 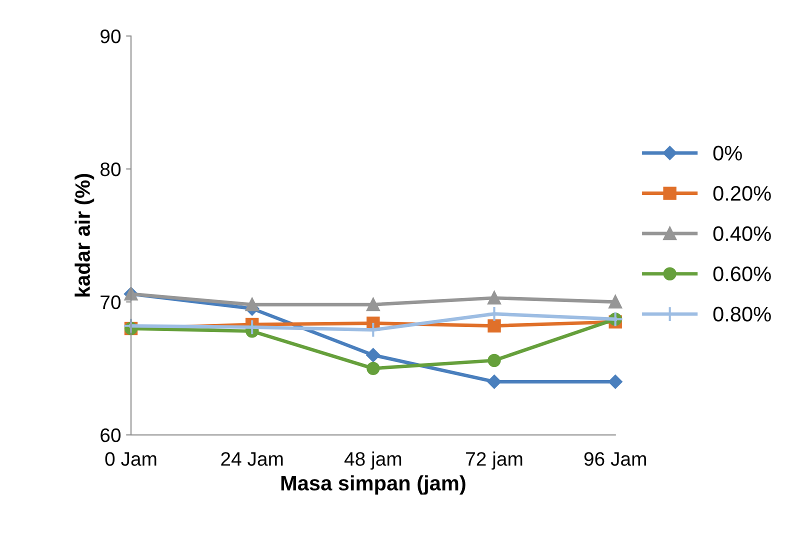 I want to click on y-tick-label: 60, so click(x=110, y=435).